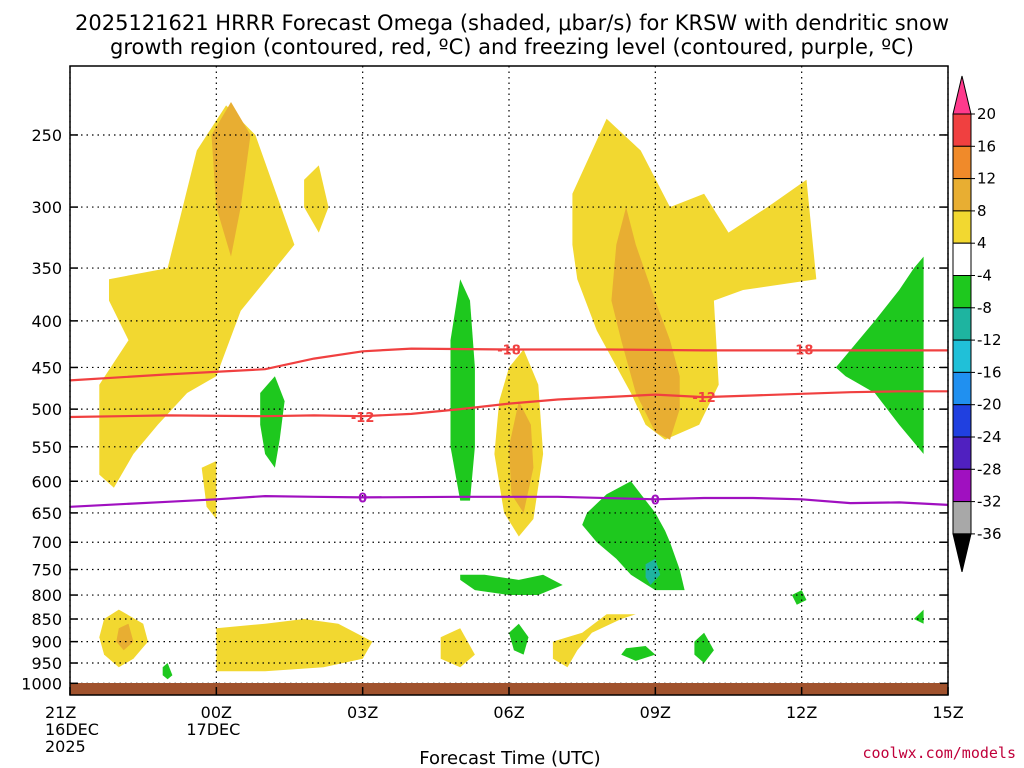 Image resolution: width=1024 pixels, height=768 pixels. What do you see at coordinates (216, 712) in the screenshot?
I see `x-tick-label-3-0: 00Z` at bounding box center [216, 712].